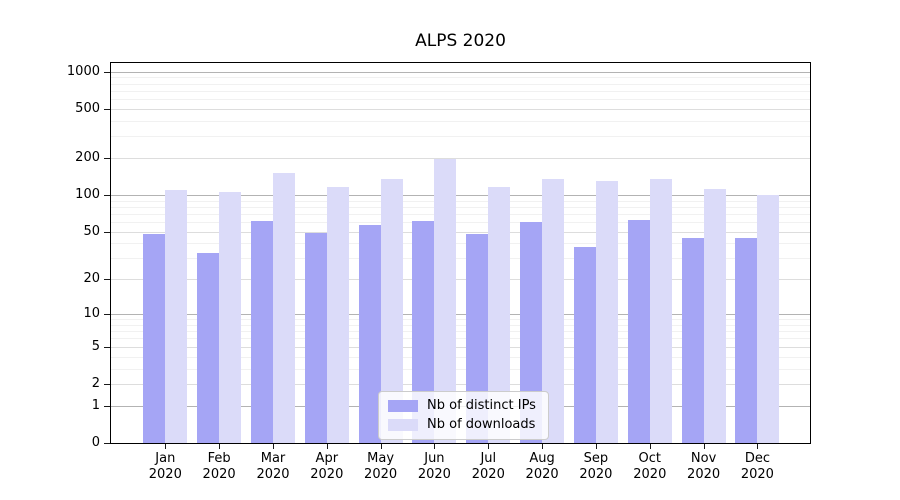  Describe the element at coordinates (445, 300) in the screenshot. I see `bar-downloads-jun` at that location.